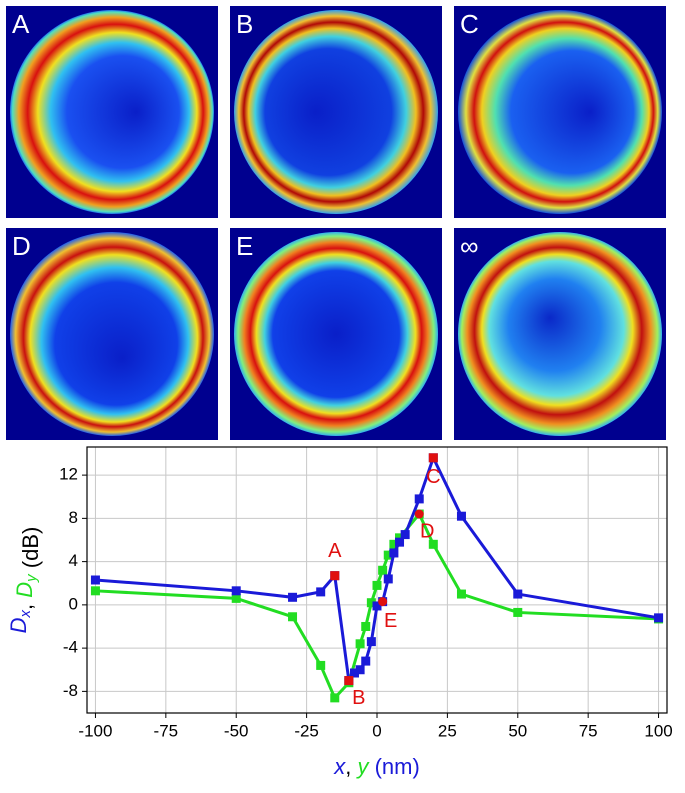  I want to click on annotation-label: C, so click(433, 477).